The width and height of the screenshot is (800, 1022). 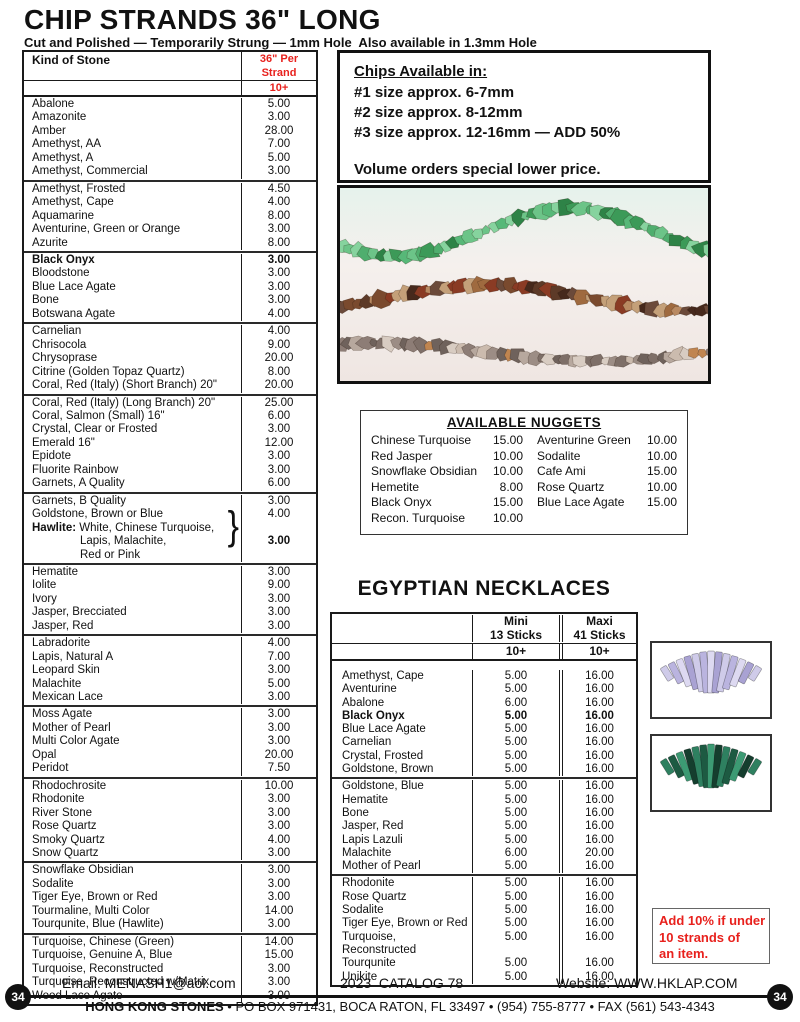 I want to click on table-row: Mother of Pearl 3.00, so click(x=170, y=728).